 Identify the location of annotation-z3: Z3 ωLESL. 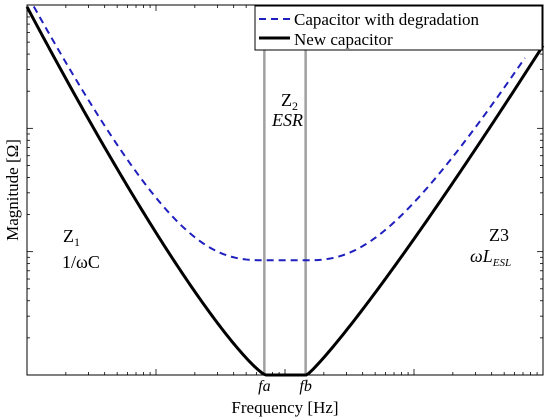
(490, 247).